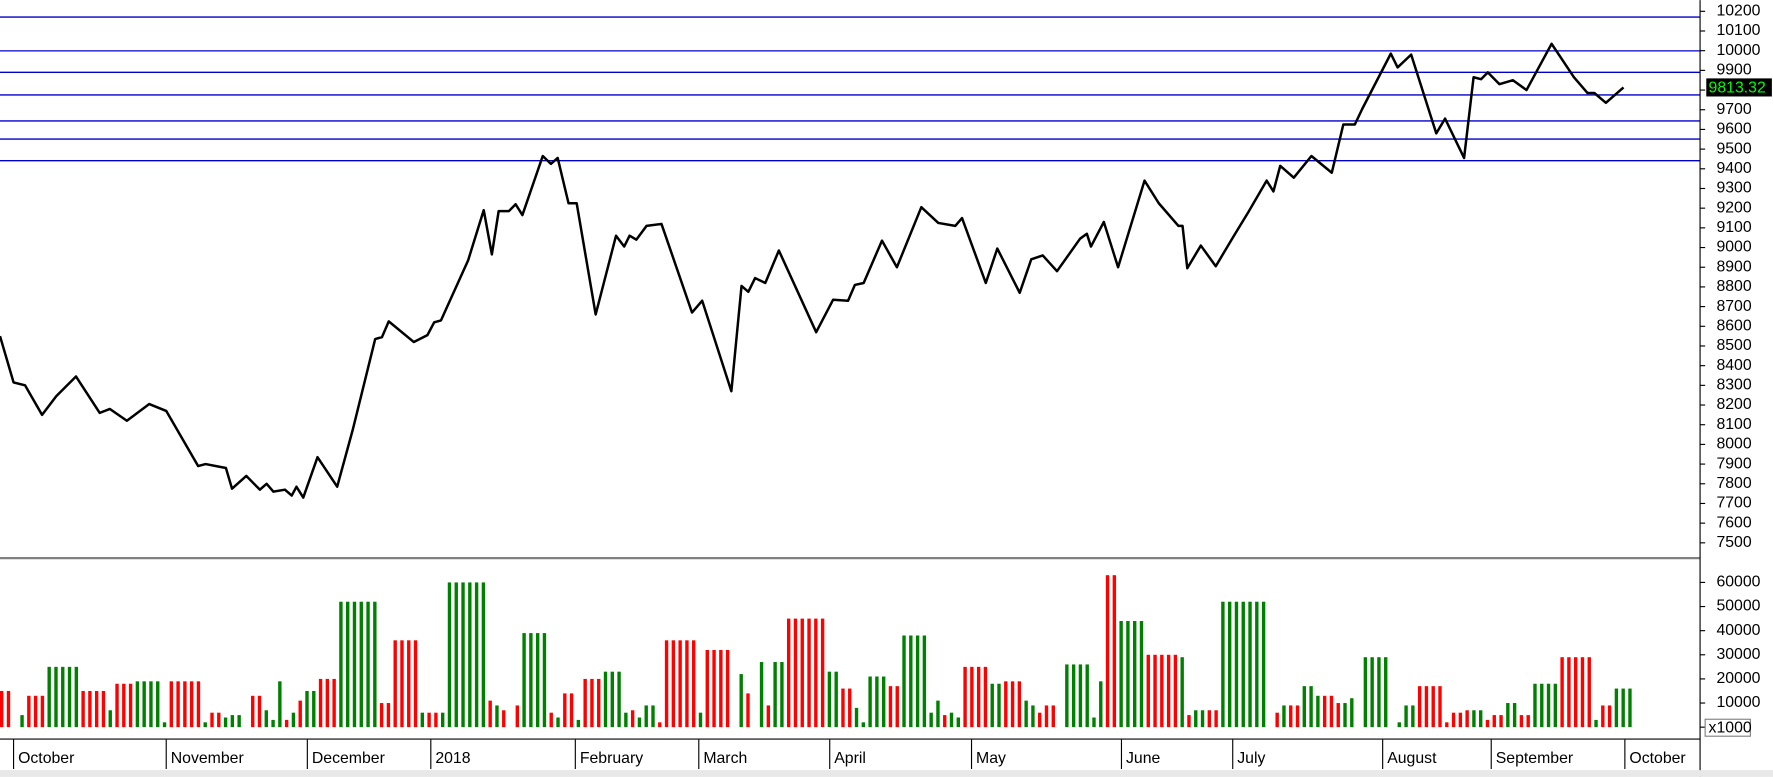 This screenshot has width=1773, height=777. What do you see at coordinates (1733, 306) in the screenshot?
I see `y-tick-label: 8700` at bounding box center [1733, 306].